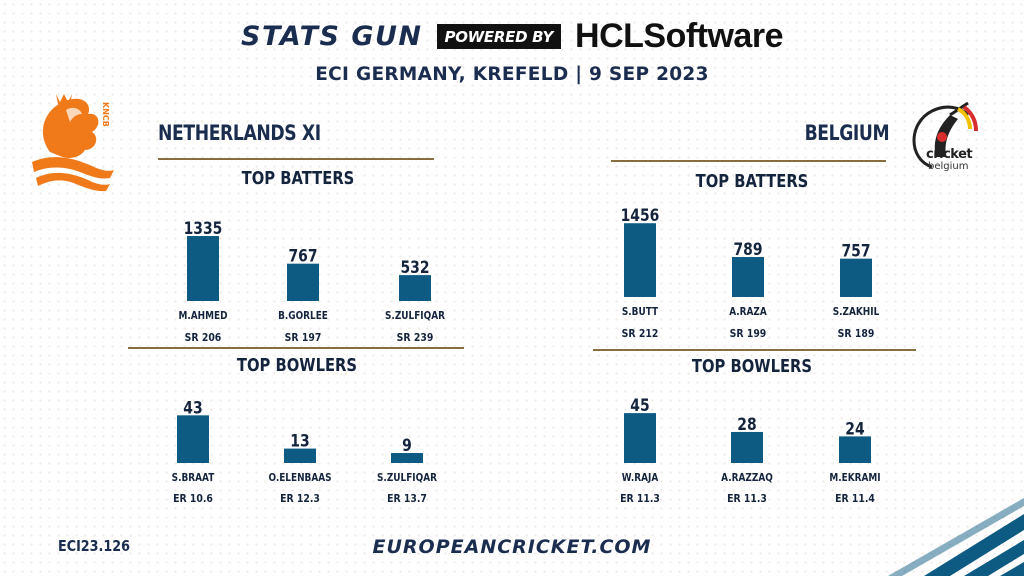  I want to click on header-brand: STATS GUN POWERED BY HCLSoftware, so click(512, 36).